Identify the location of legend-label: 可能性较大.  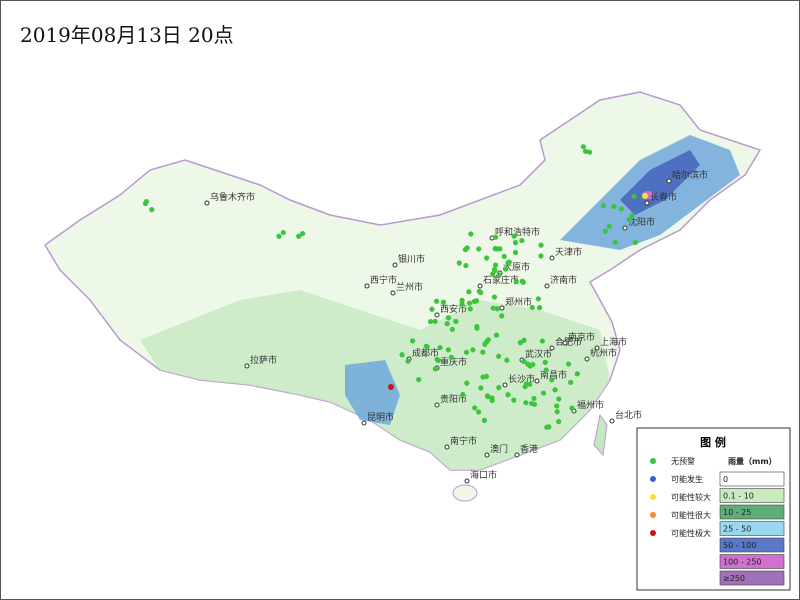
(691, 497).